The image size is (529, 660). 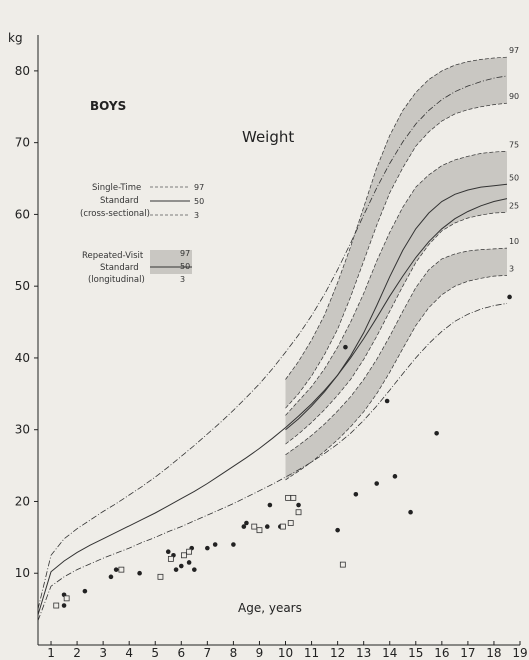 What do you see at coordinates (185, 253) in the screenshot?
I see `legend-long-97-label: 97` at bounding box center [185, 253].